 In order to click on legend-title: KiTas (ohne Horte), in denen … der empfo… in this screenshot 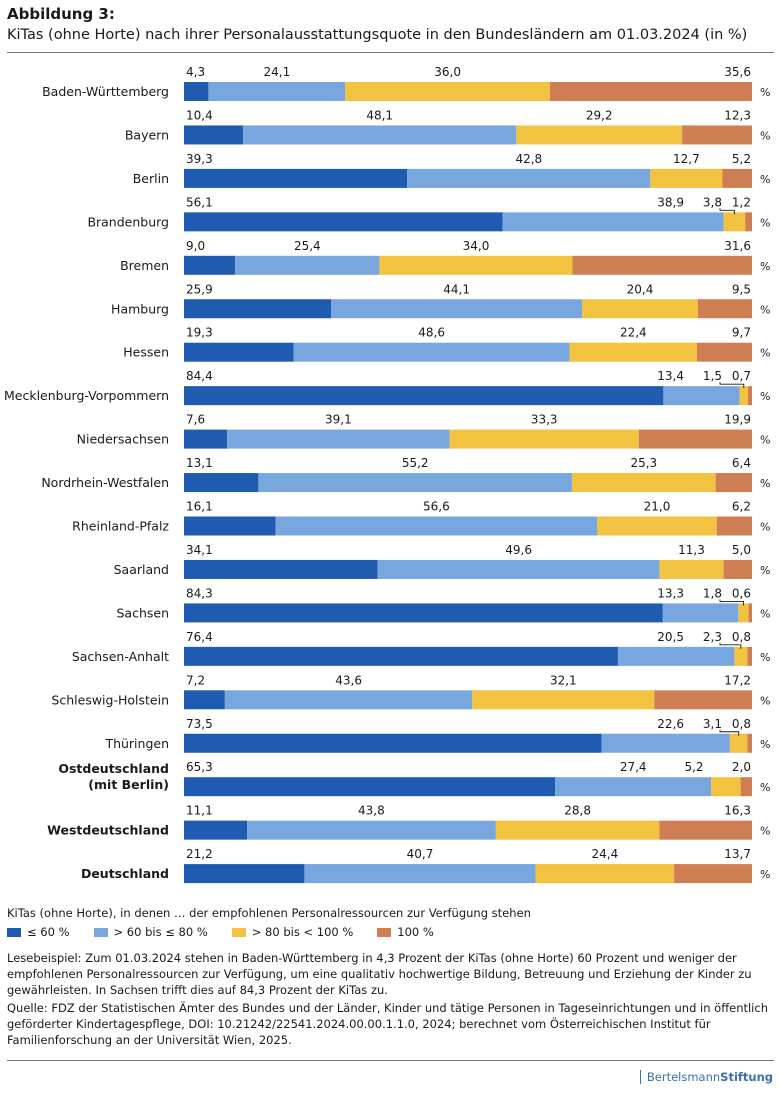, I will do `click(269, 913)`.